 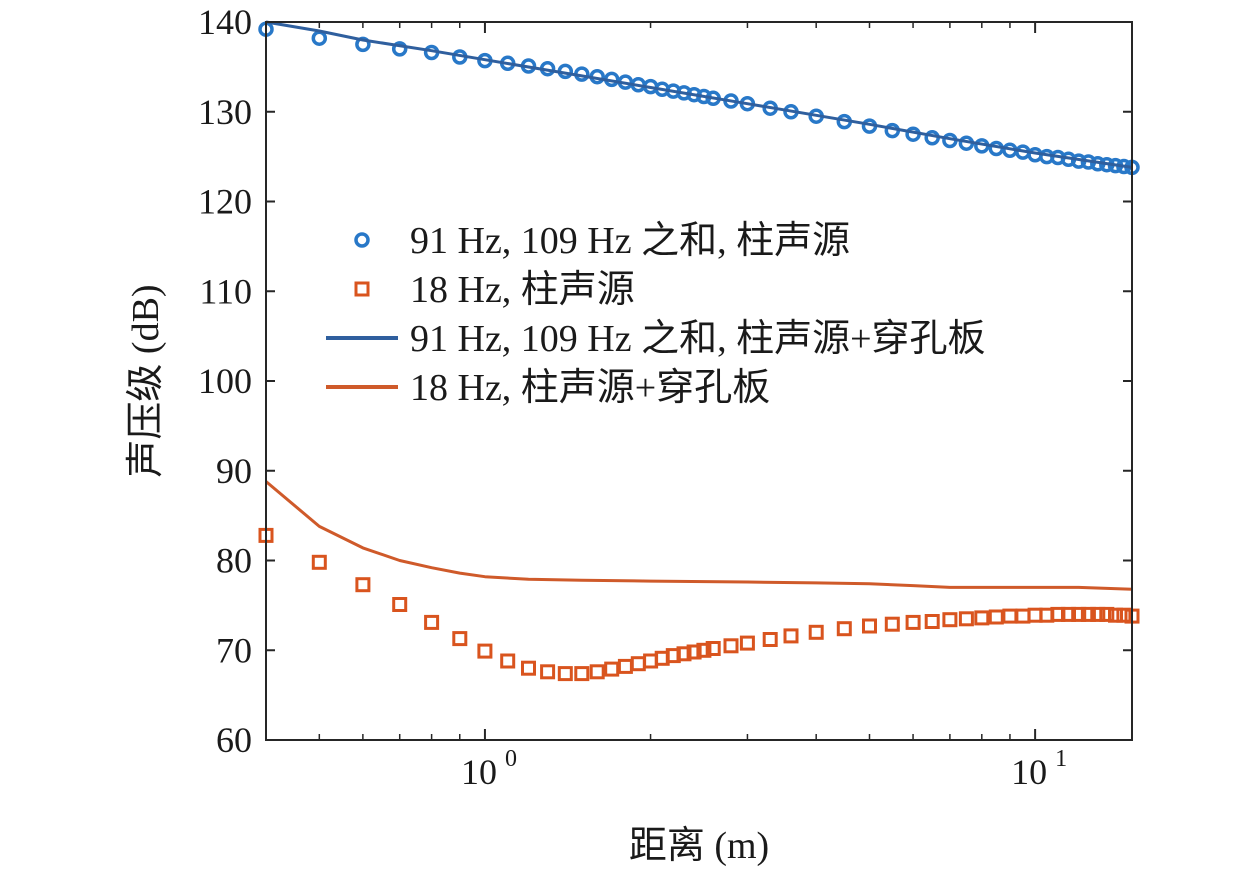 I want to click on y-tick-label: 110, so click(x=225, y=291).